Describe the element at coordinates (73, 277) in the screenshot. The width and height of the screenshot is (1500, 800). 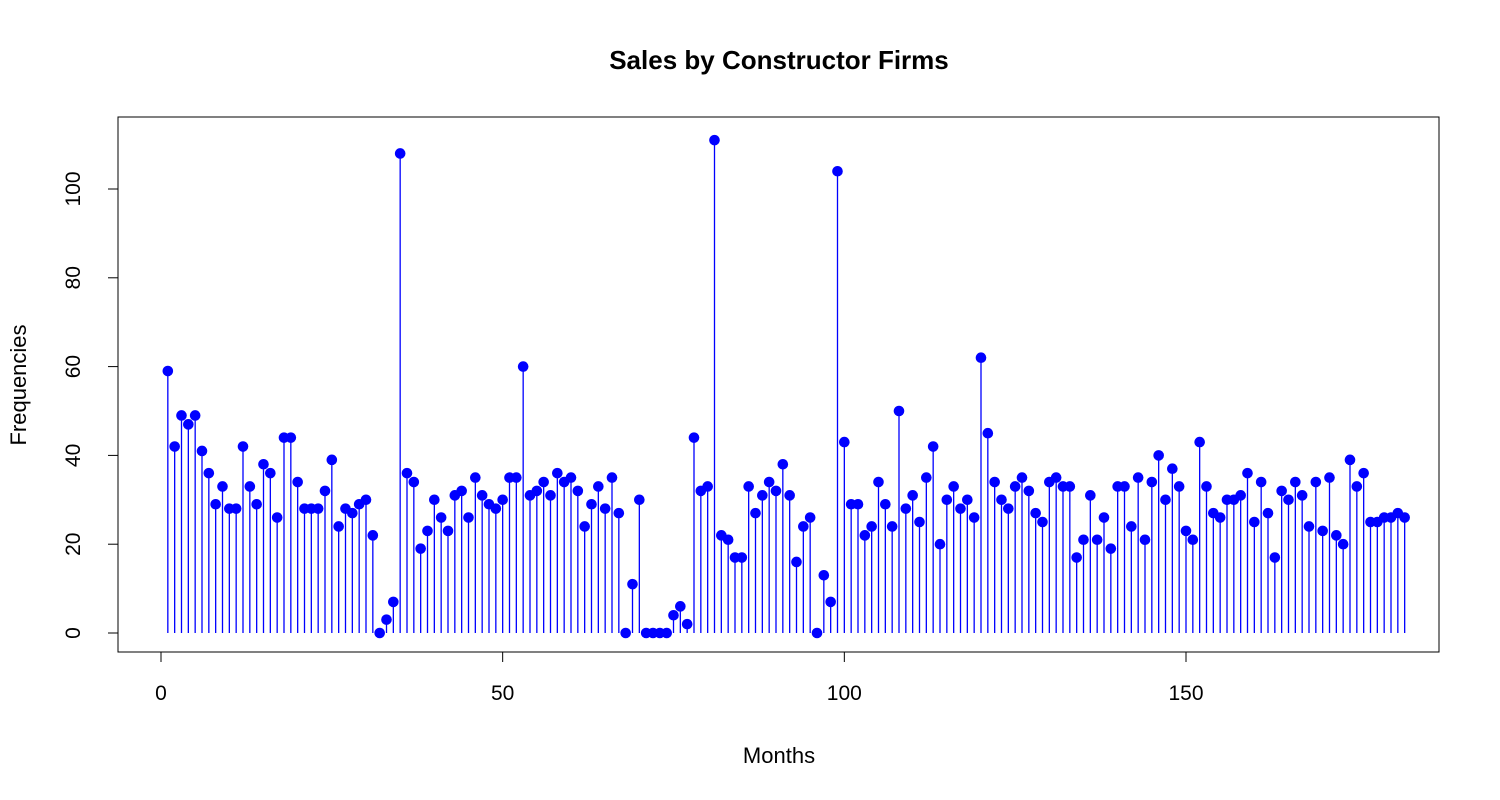
I see `y-tick-label: 80` at that location.